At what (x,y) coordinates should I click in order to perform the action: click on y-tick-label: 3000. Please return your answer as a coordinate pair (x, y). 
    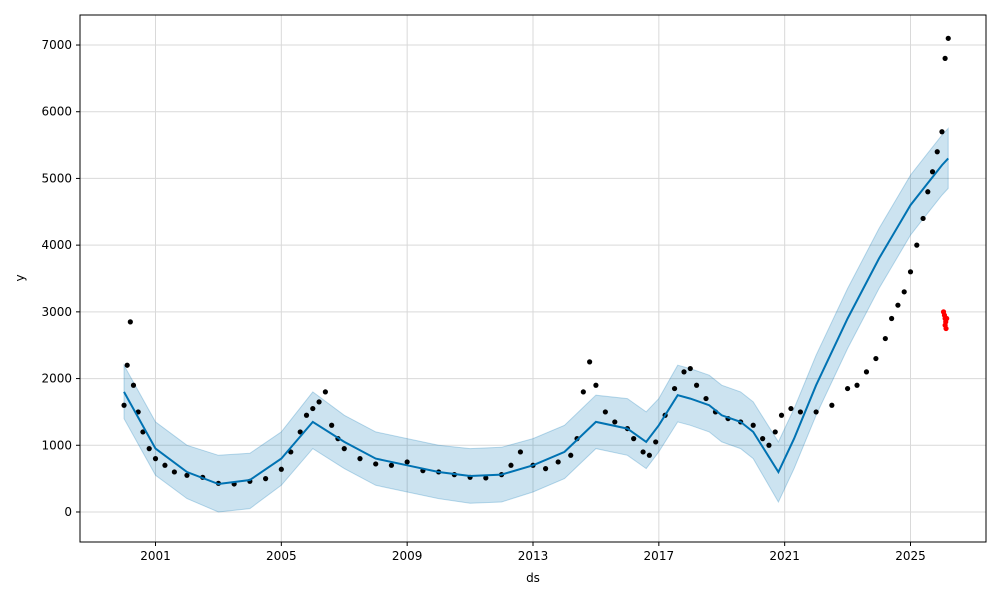
    Looking at the image, I should click on (56, 312).